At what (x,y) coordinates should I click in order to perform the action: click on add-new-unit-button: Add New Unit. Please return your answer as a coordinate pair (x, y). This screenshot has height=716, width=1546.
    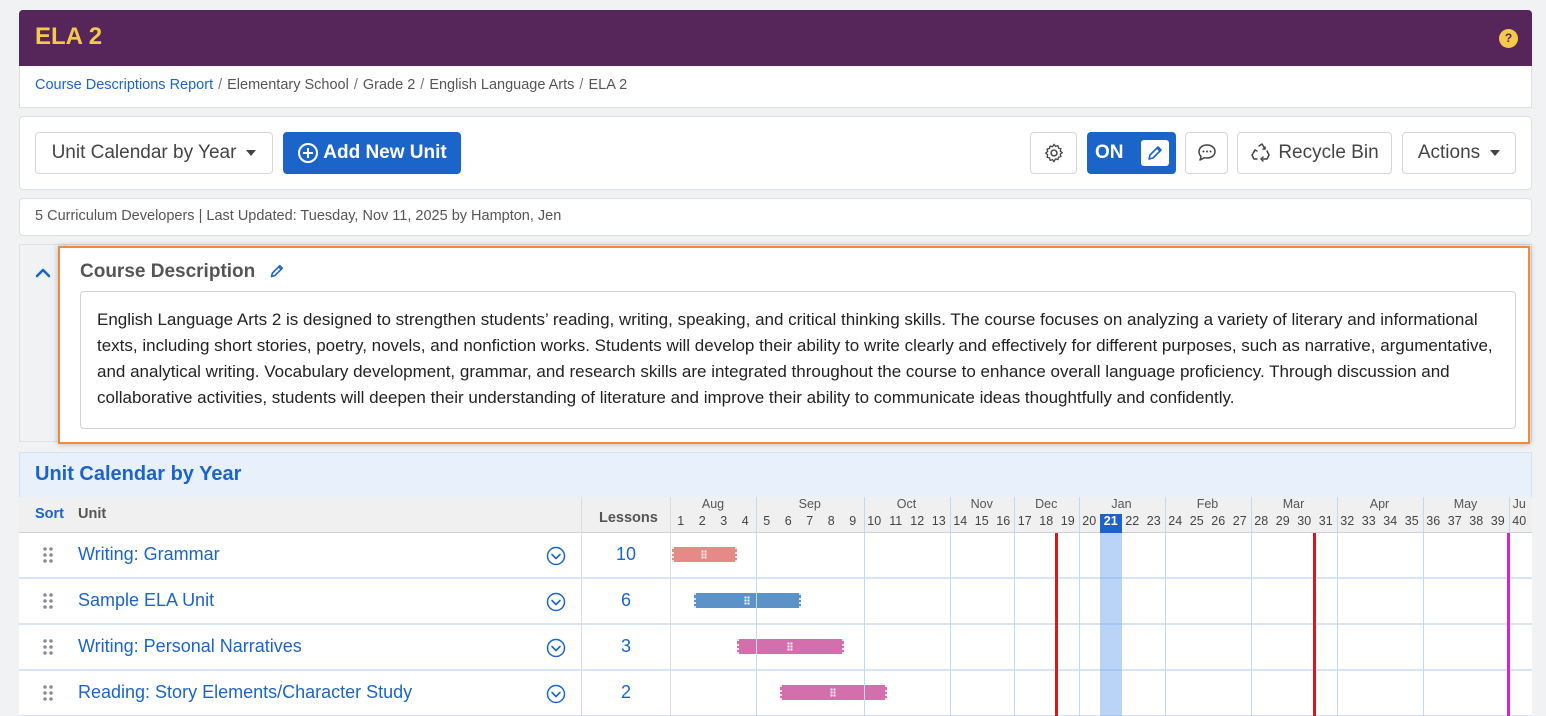
    Looking at the image, I should click on (372, 153).